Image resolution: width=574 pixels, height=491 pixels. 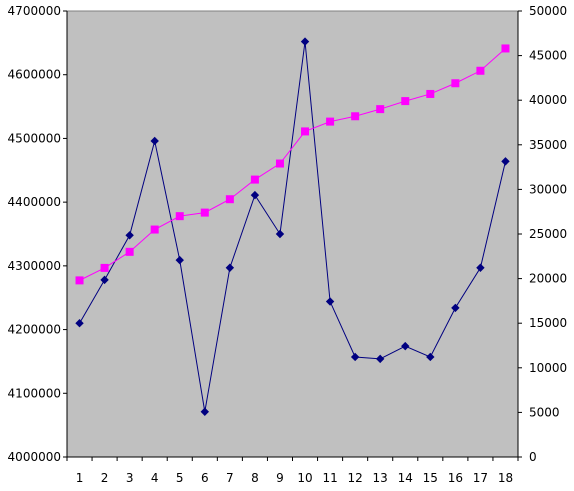 What do you see at coordinates (34, 11) in the screenshot?
I see `left-tick-label: 4700000` at bounding box center [34, 11].